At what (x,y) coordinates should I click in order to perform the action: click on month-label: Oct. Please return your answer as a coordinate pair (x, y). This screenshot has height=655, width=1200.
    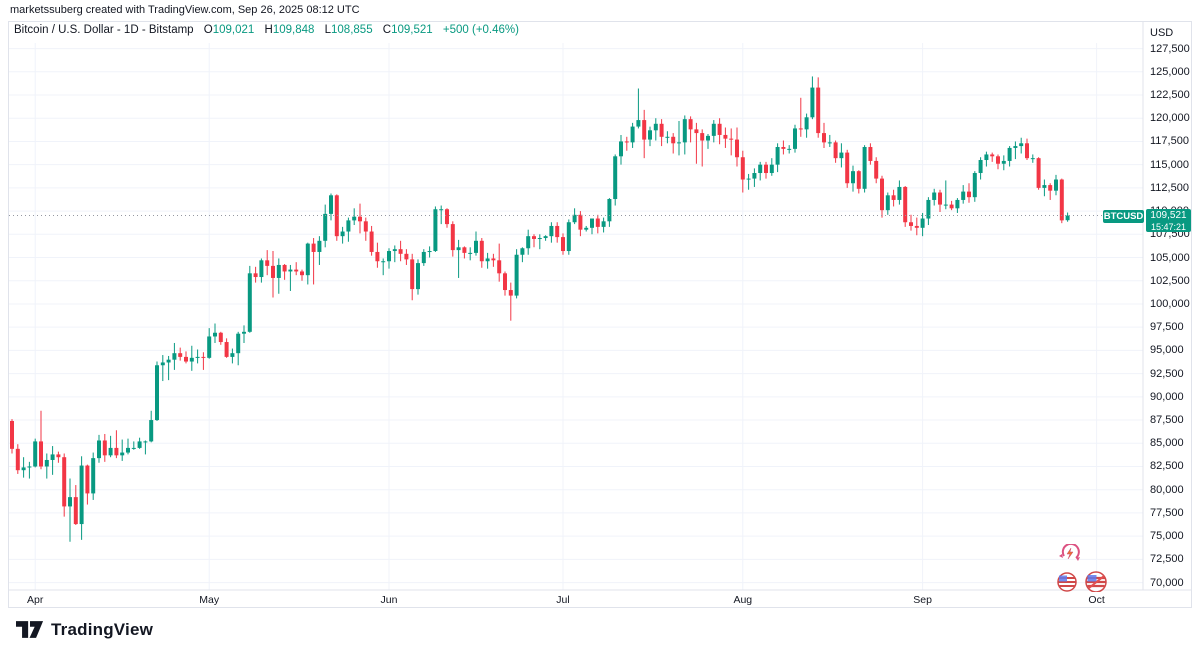
    Looking at the image, I should click on (1096, 600).